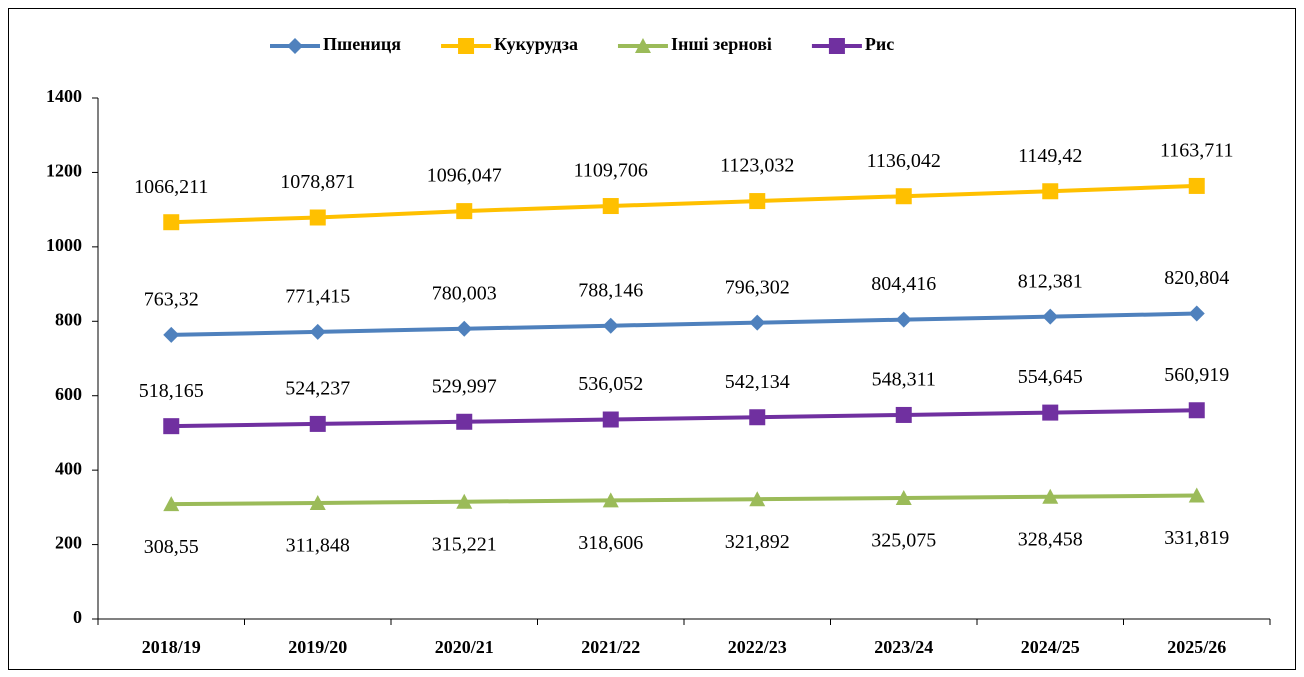 The image size is (1304, 677). Describe the element at coordinates (171, 187) in the screenshot. I see `data-label: 1066,211` at that location.